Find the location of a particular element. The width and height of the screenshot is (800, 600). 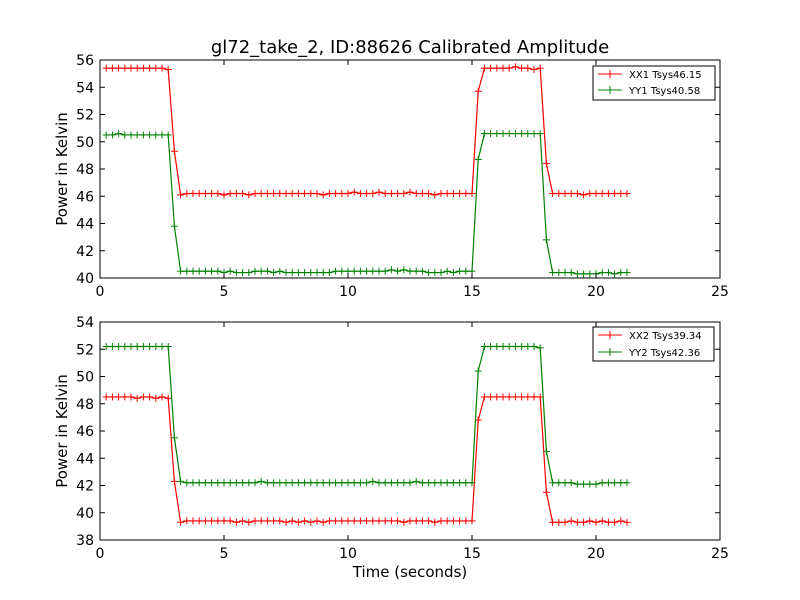

plot-top-ytick-label: 40 is located at coordinates (85, 279).